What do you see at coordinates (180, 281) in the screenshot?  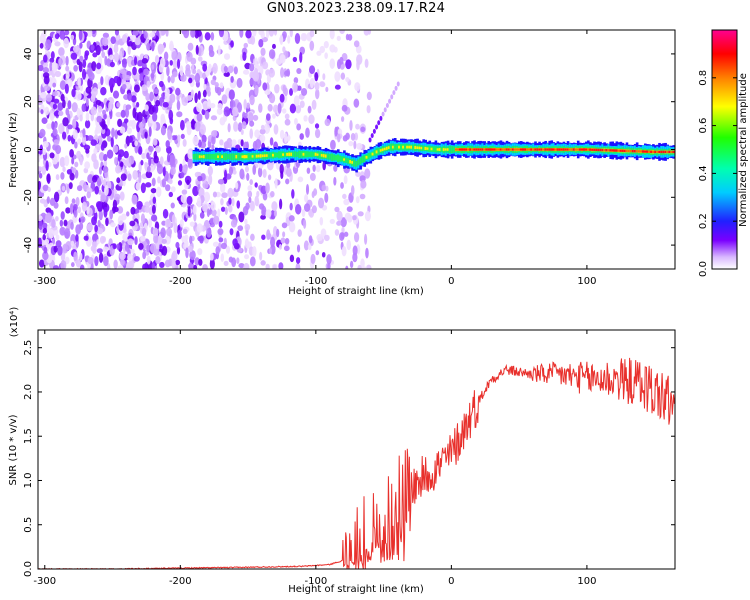 I see `spectrogram-x-tick-label: -200` at bounding box center [180, 281].